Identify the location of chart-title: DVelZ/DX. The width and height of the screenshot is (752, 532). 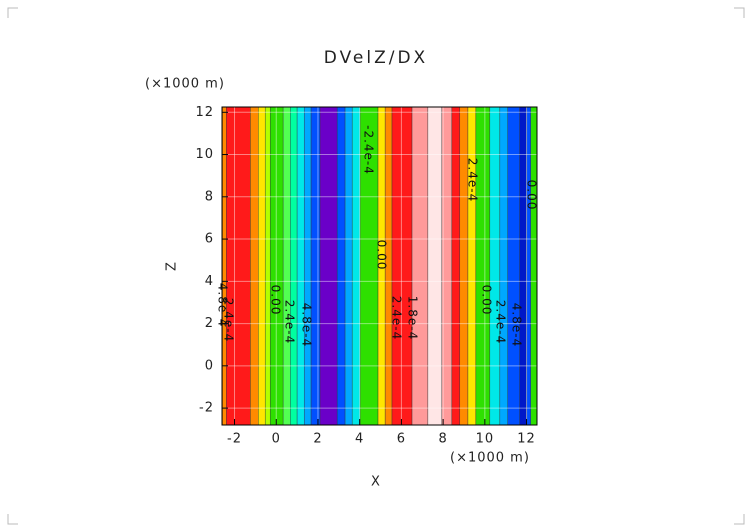
(376, 58).